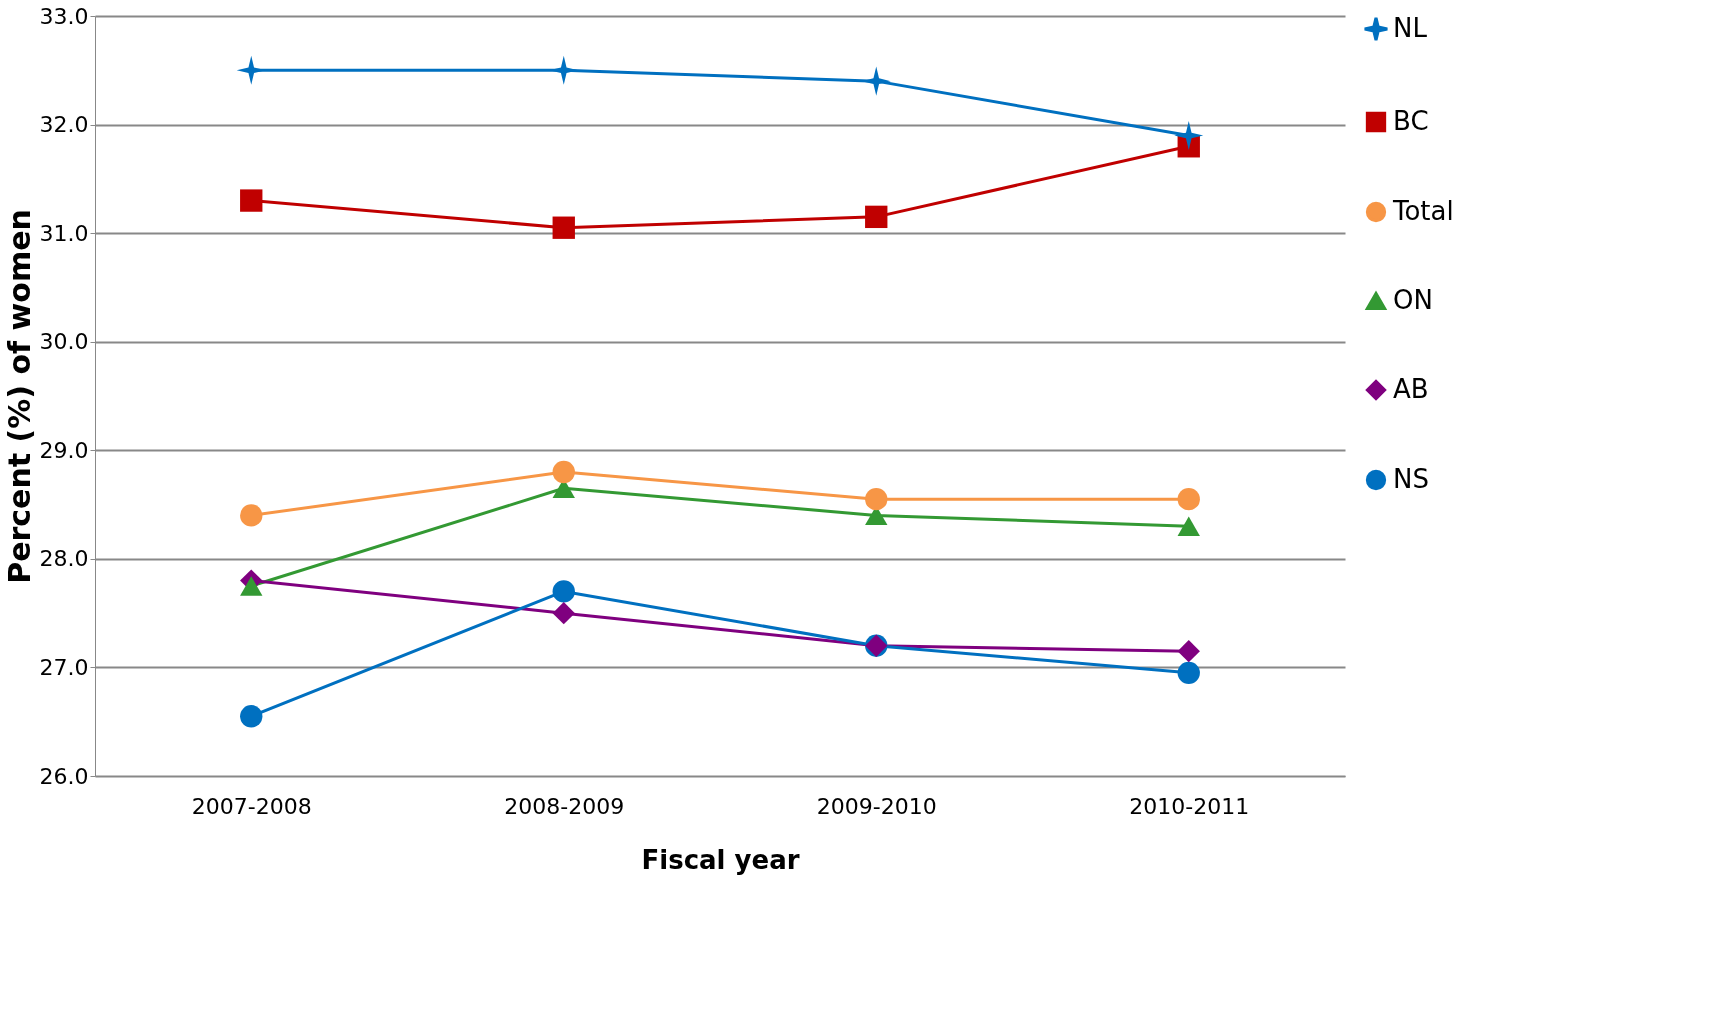 This screenshot has height=1014, width=1712. What do you see at coordinates (19, 396) in the screenshot?
I see `y-axis-title: Percent (%) of women` at bounding box center [19, 396].